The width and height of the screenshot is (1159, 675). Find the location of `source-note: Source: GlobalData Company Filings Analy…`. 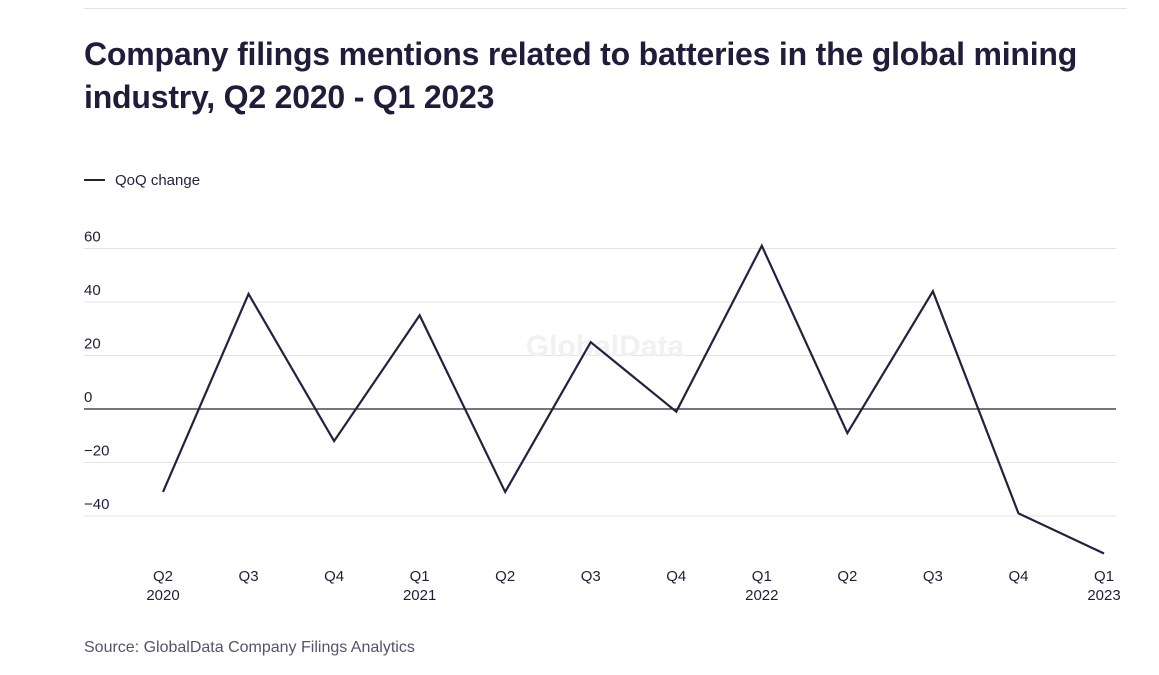

source-note: Source: GlobalData Company Filings Analy… is located at coordinates (249, 647).